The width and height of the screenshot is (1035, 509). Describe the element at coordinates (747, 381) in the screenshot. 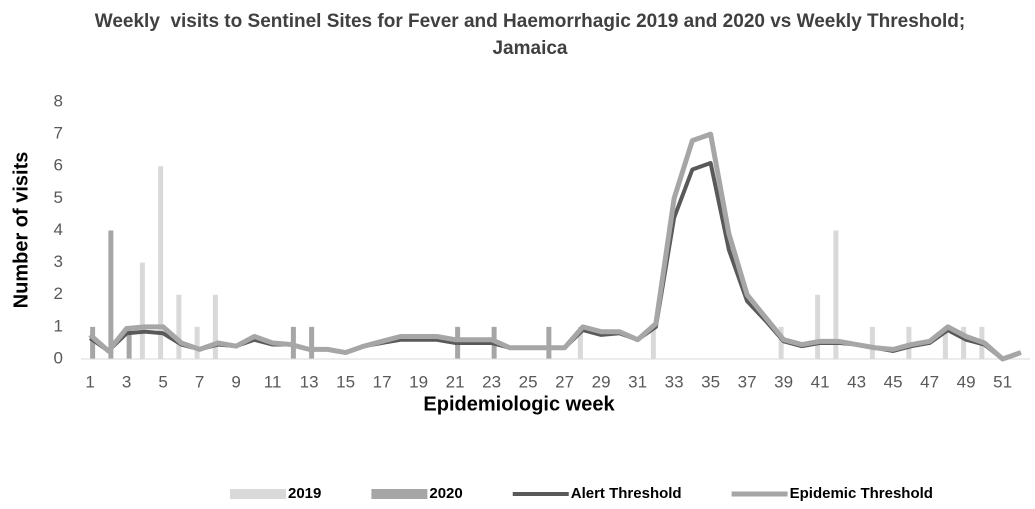

I see `x-tick-label: 37` at that location.